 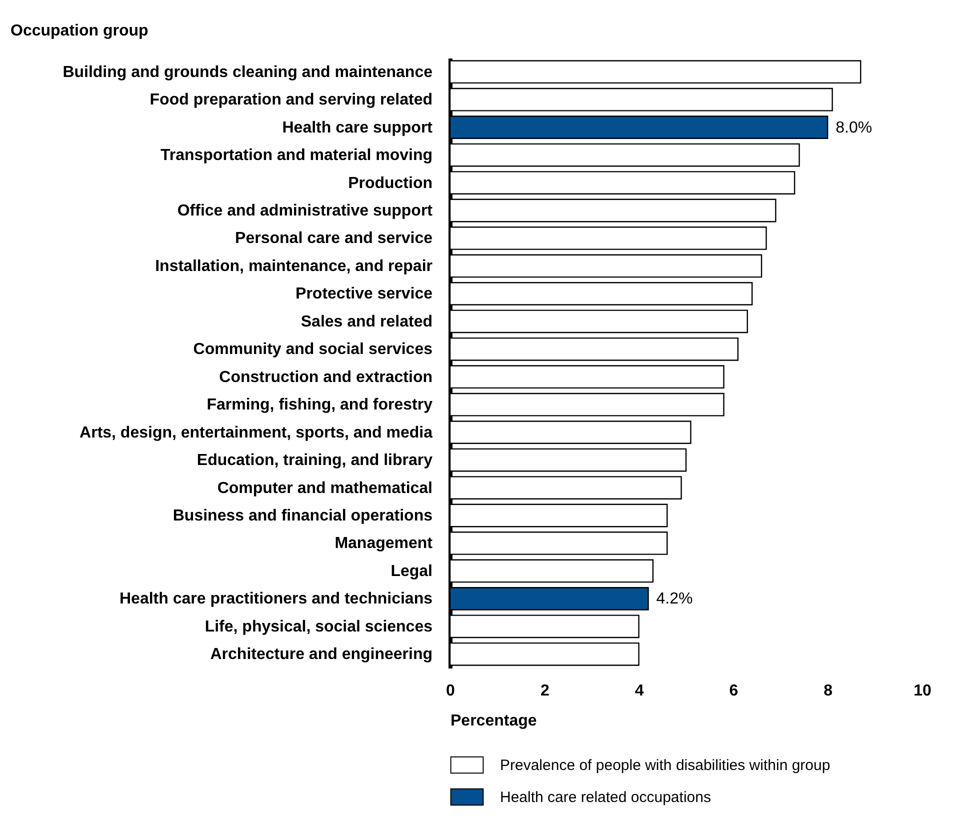 I want to click on y-tick-label: Legal, so click(x=411, y=571).